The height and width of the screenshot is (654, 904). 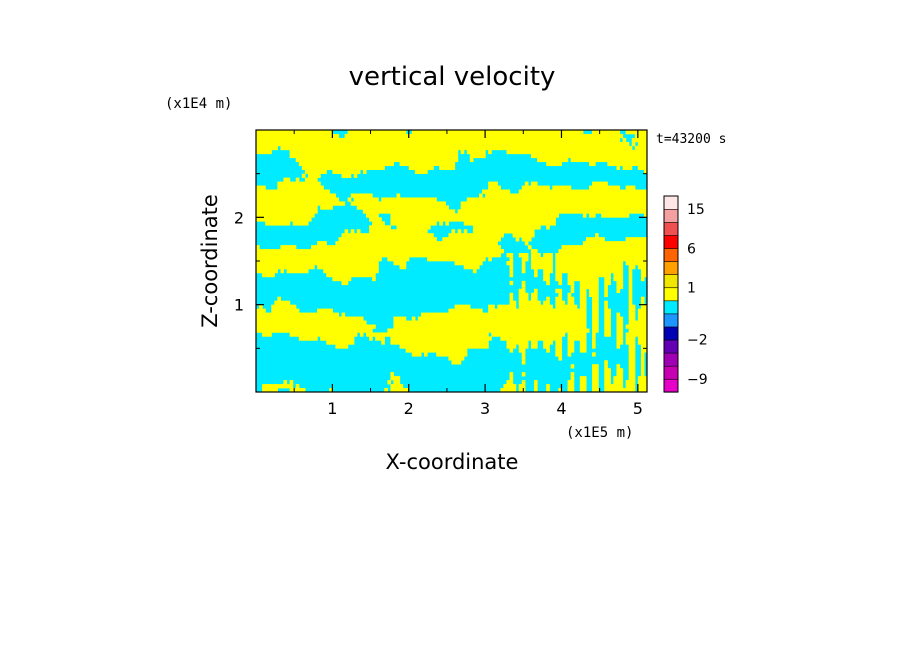 What do you see at coordinates (561, 408) in the screenshot?
I see `x-tick-label: 4` at bounding box center [561, 408].